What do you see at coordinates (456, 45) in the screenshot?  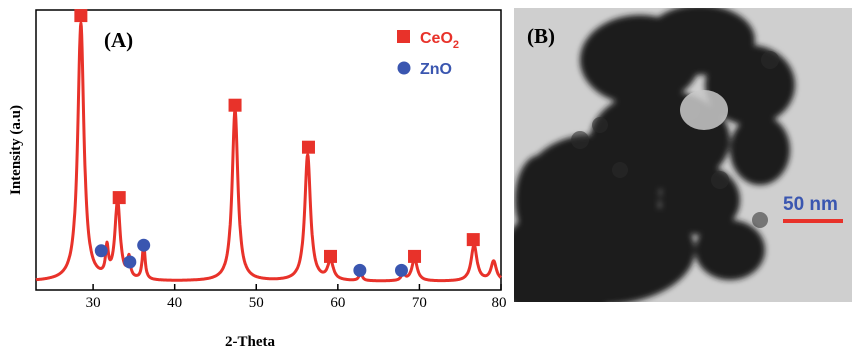 I see `legend-ceo2-subscript: 2` at bounding box center [456, 45].